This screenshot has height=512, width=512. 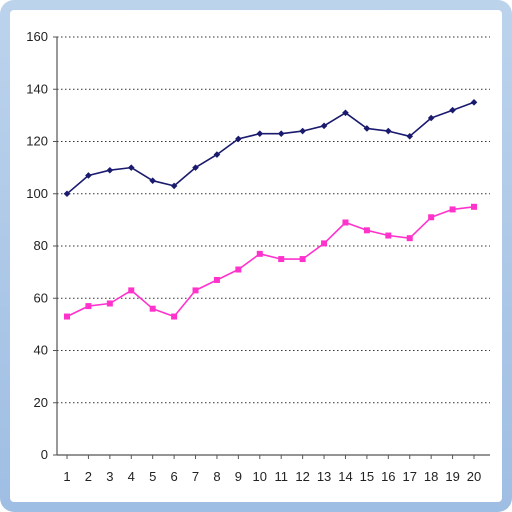 I want to click on y-axis-ticks: 0 20 40 60 80 100 120 140 160, so click(x=41, y=245).